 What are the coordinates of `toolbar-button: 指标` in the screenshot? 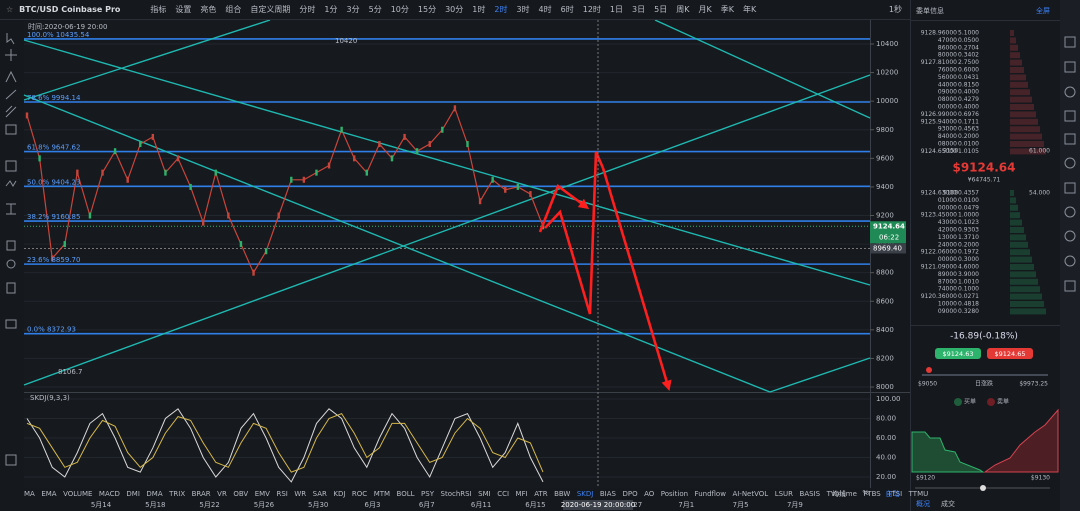 It's located at (158, 9).